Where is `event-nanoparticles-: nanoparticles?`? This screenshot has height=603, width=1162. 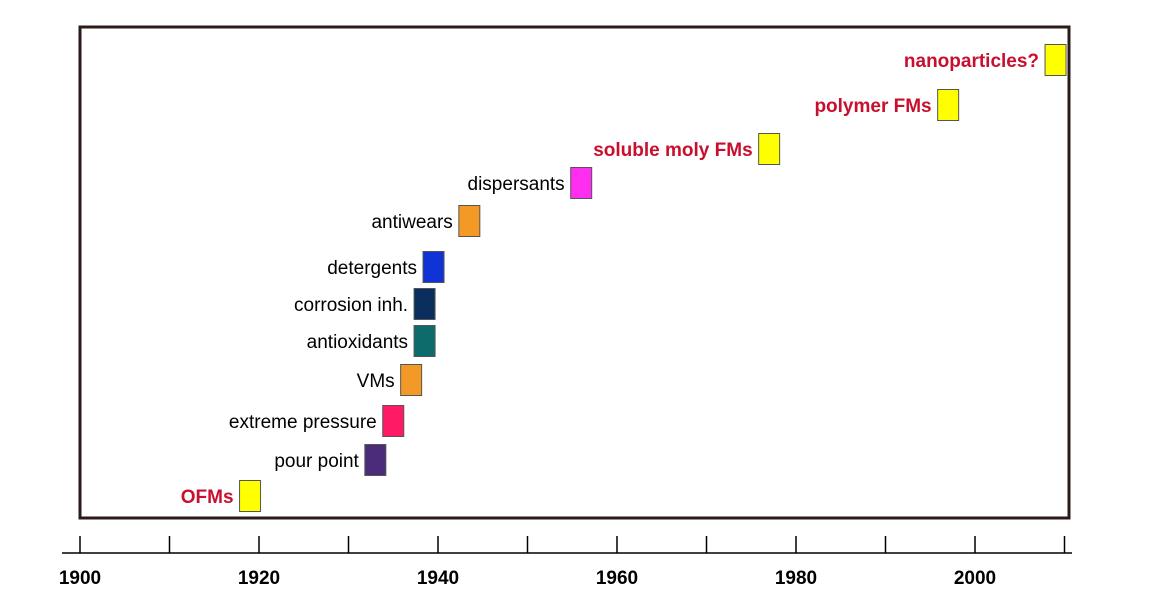
event-nanoparticles-: nanoparticles? is located at coordinates (985, 60).